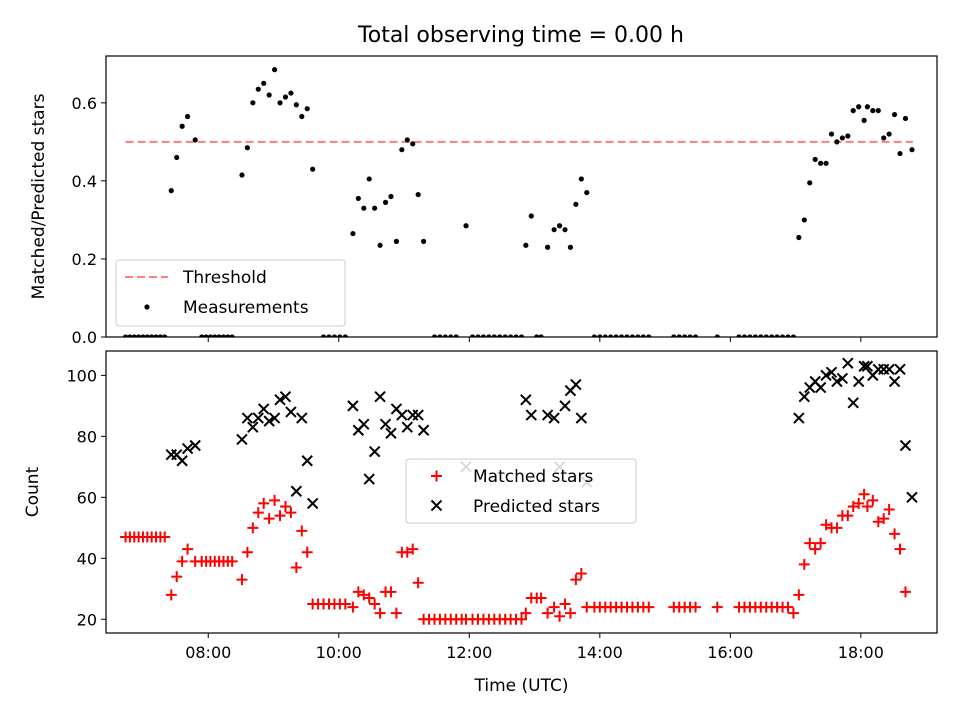 Image resolution: width=960 pixels, height=720 pixels. What do you see at coordinates (230, 293) in the screenshot?
I see `legend: Threshold Measurements` at bounding box center [230, 293].